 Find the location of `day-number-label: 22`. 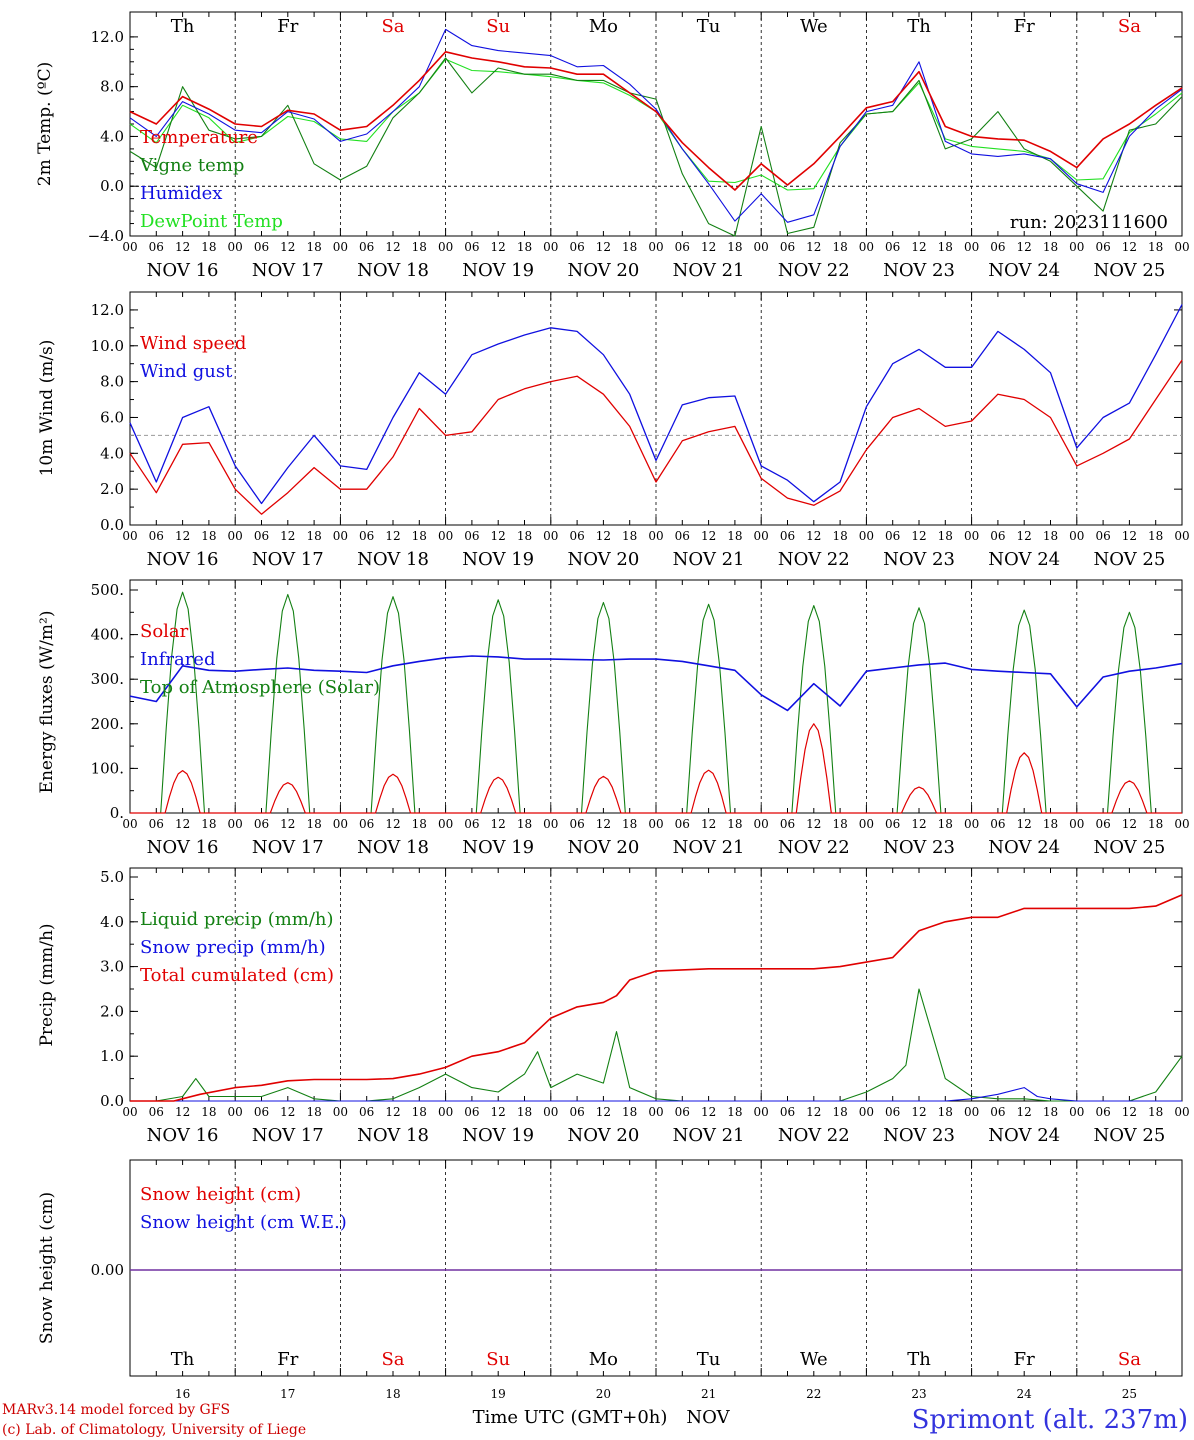

day-number-label: 22 is located at coordinates (813, 1394).